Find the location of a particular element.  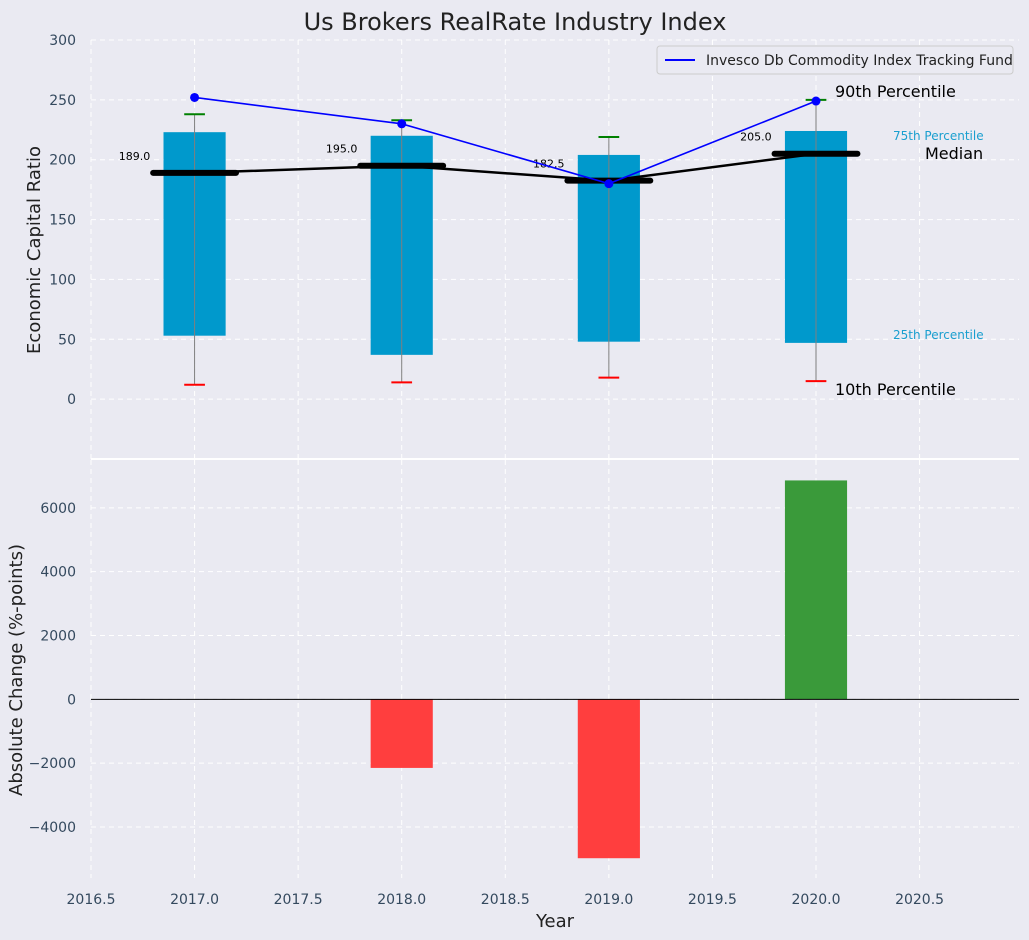

x-tick-label: 2017.5 is located at coordinates (298, 900).